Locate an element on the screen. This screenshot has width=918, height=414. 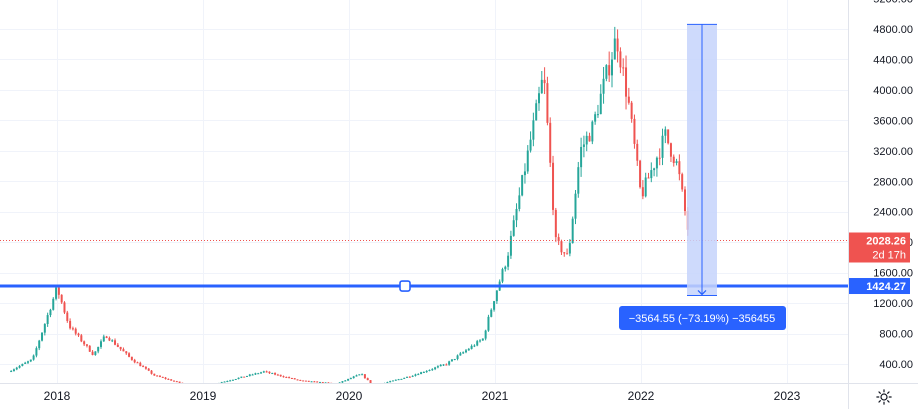
current-price-label: 2028.26 is located at coordinates (886, 242).